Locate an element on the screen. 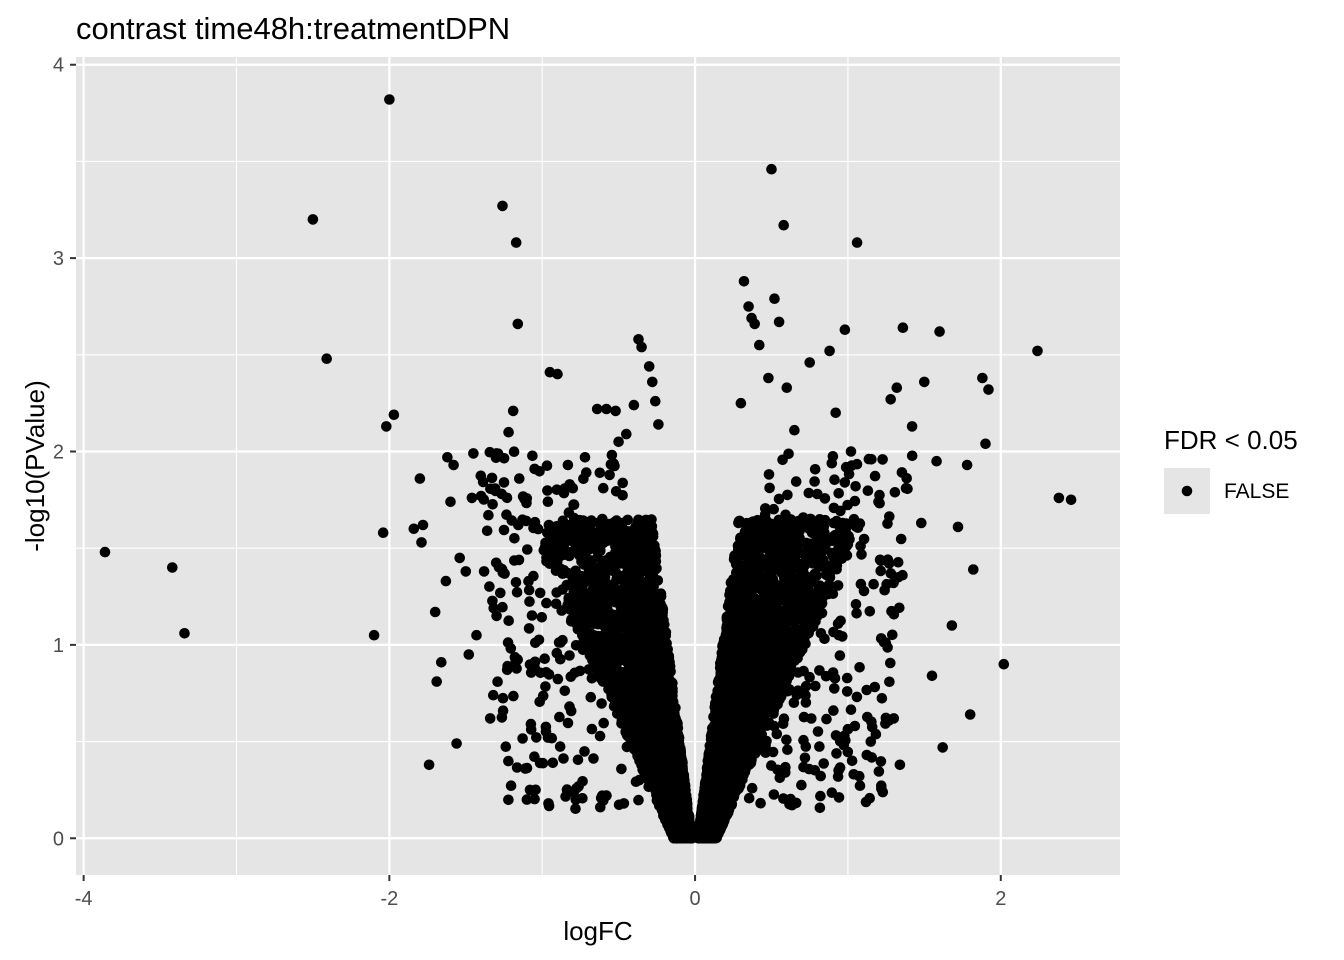  chart-title: contrast time48h:treatmentDPN is located at coordinates (293, 28).